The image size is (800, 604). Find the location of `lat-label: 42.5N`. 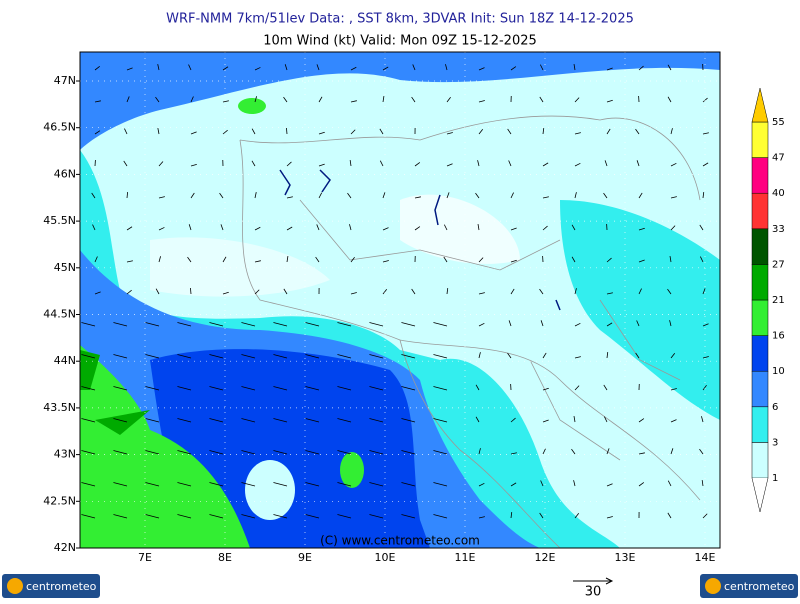

lat-label: 42.5N is located at coordinates (59, 500).